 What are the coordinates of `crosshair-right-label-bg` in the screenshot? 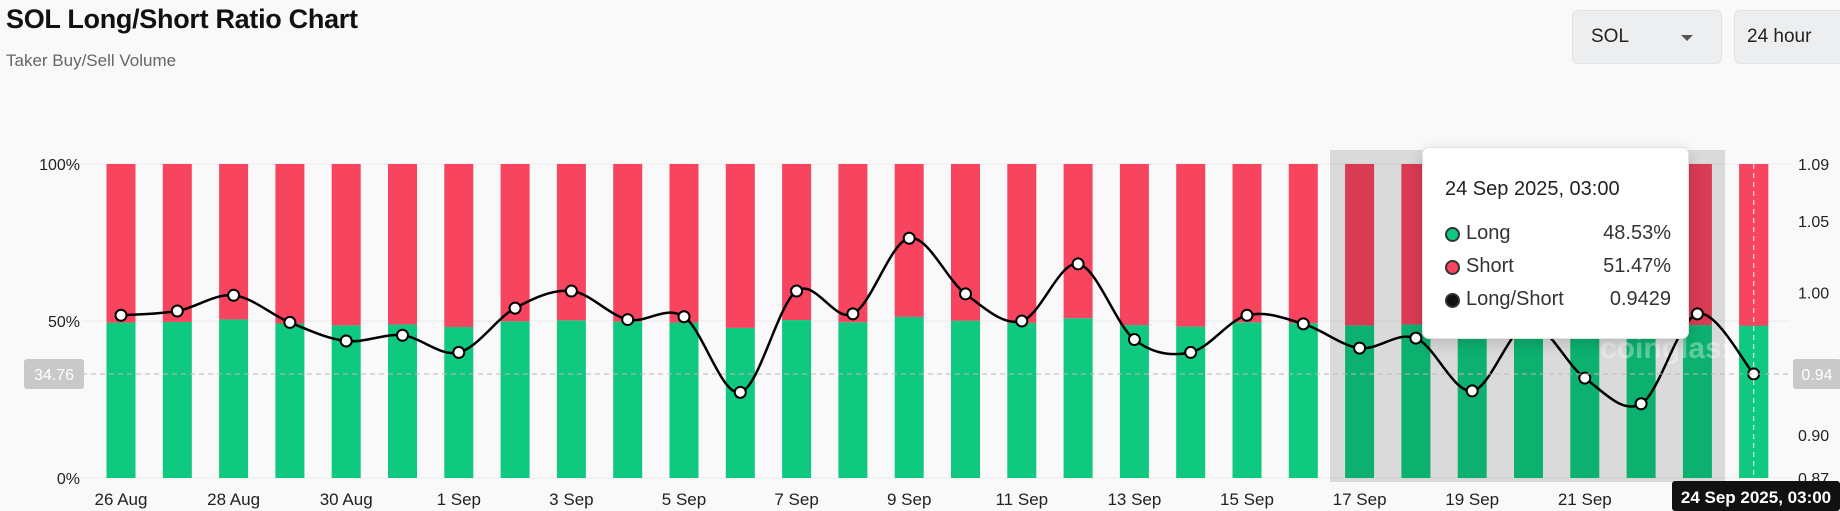 It's located at (1816, 373).